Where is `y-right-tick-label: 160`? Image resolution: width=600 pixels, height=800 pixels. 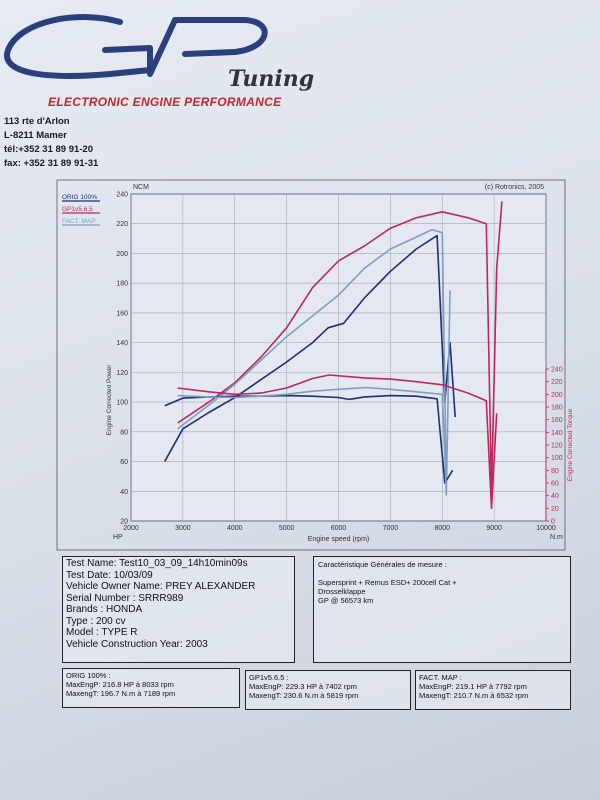 y-right-tick-label: 160 is located at coordinates (557, 420).